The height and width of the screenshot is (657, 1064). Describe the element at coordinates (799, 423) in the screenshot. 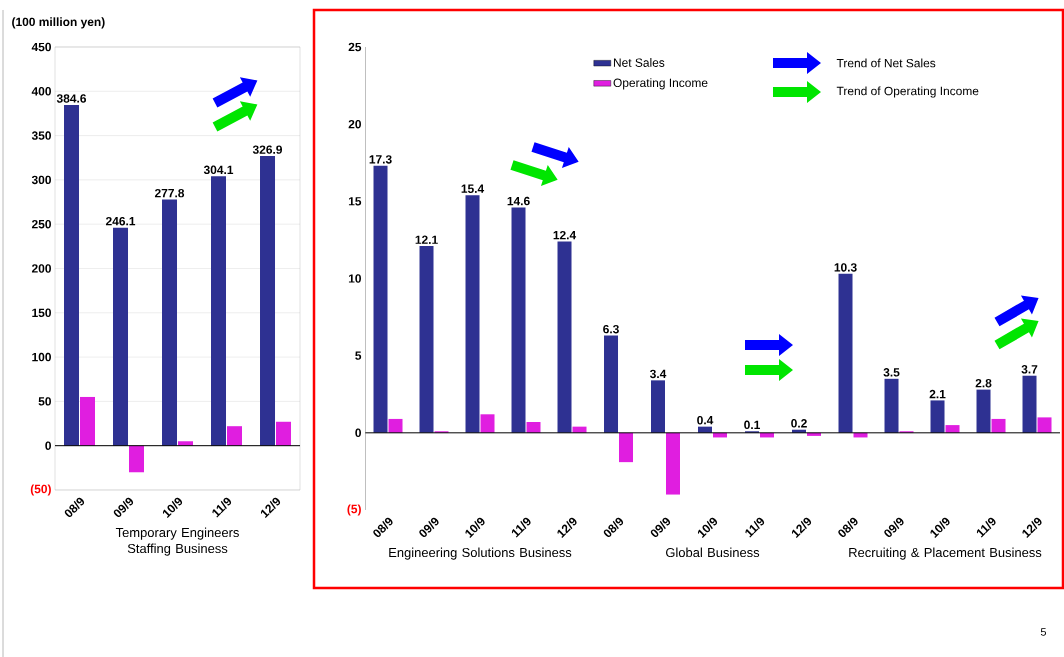

I see `data-label: 0.2` at that location.